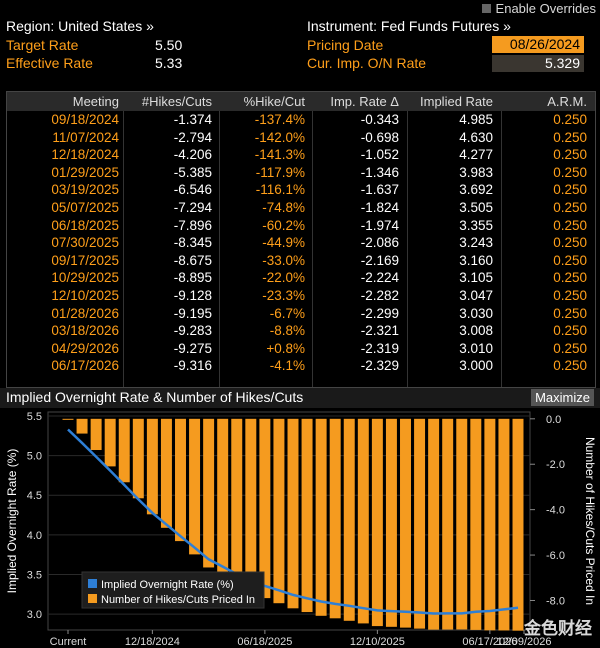 Image resolution: width=600 pixels, height=648 pixels. Describe the element at coordinates (555, 556) in the screenshot. I see `right-tick-label: -6.0` at that location.